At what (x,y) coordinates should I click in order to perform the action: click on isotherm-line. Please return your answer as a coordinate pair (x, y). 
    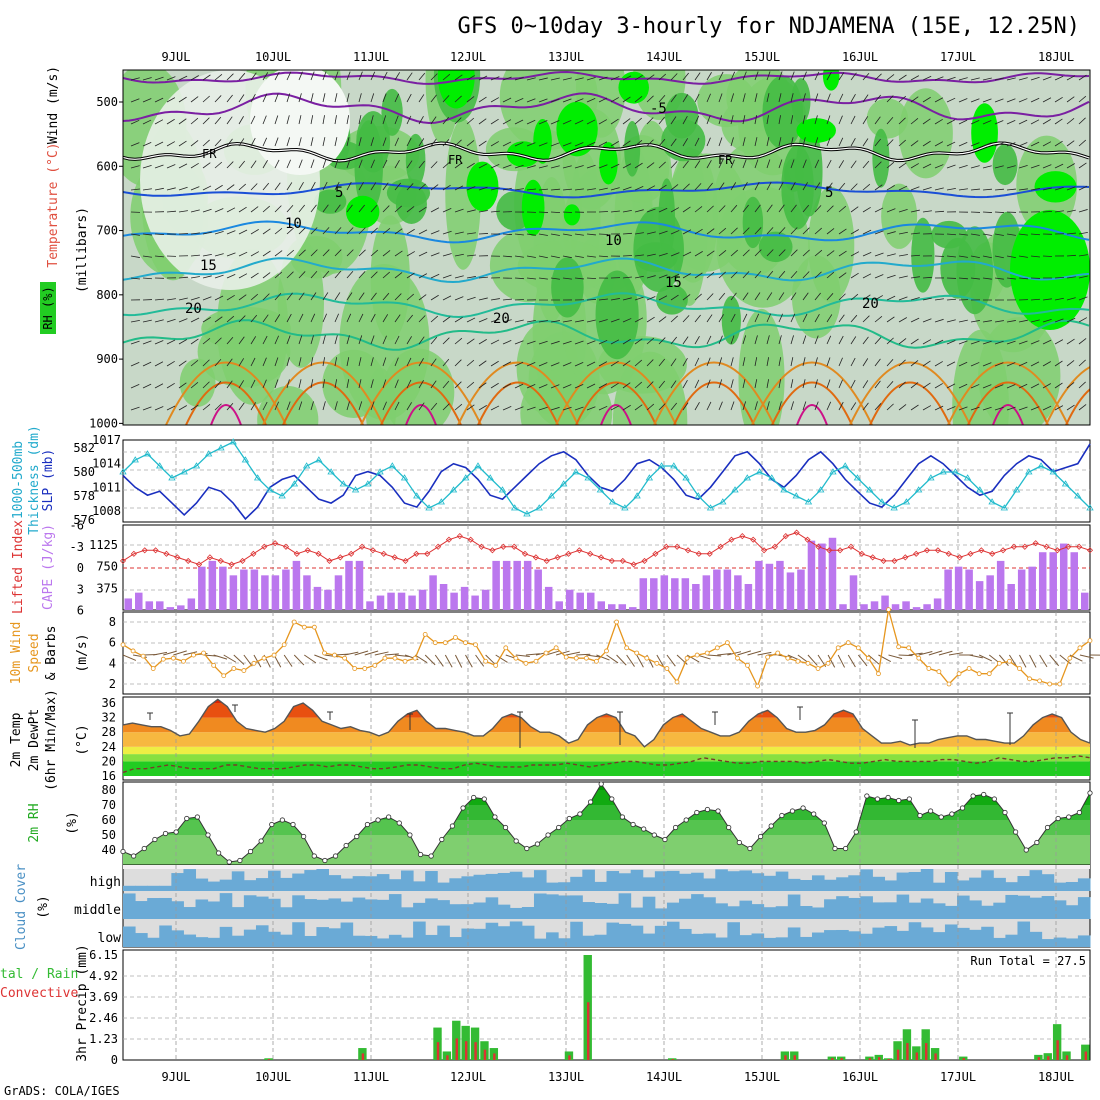
    Looking at the image, I should click on (606, 270).